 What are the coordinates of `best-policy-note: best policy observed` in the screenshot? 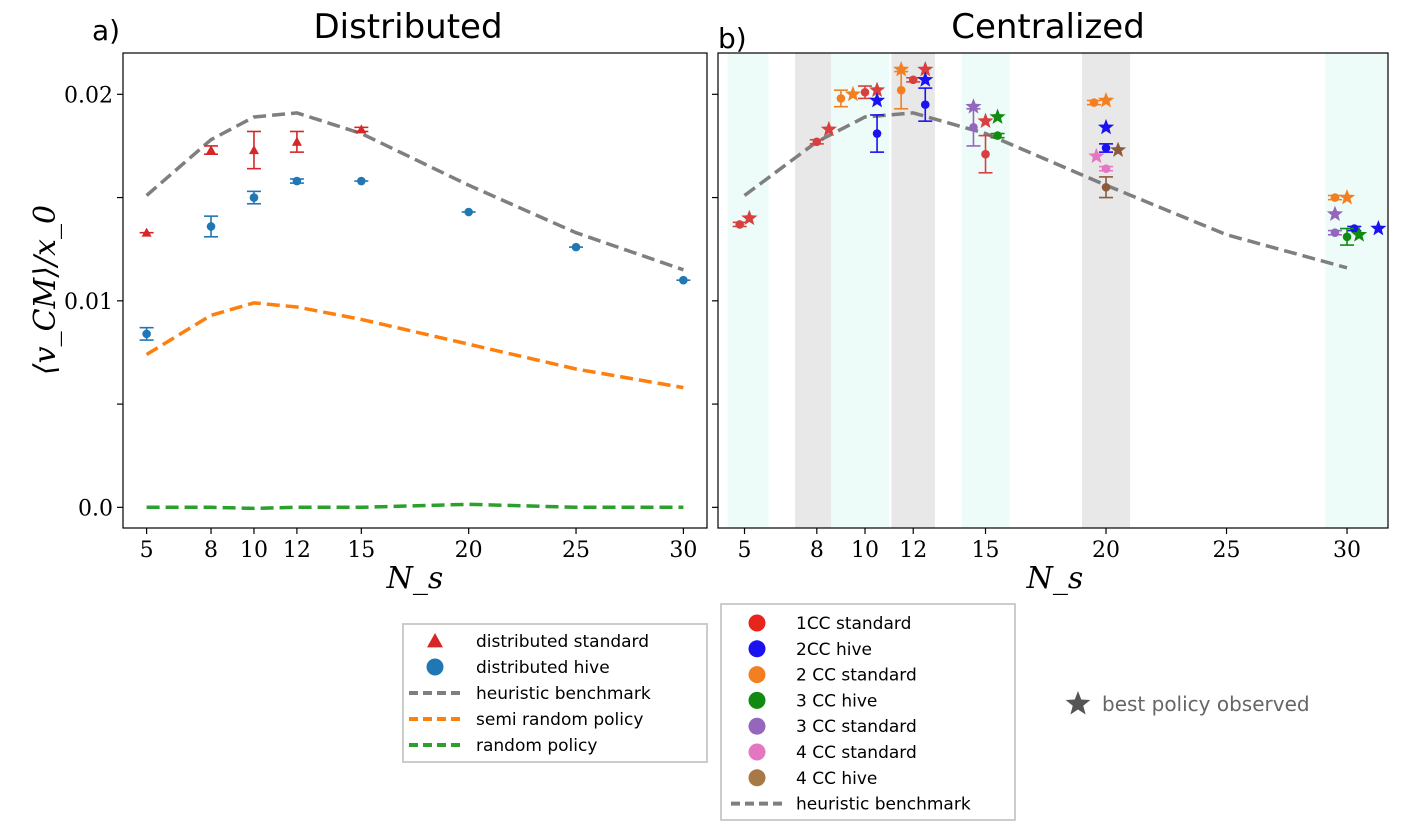 It's located at (1187, 703).